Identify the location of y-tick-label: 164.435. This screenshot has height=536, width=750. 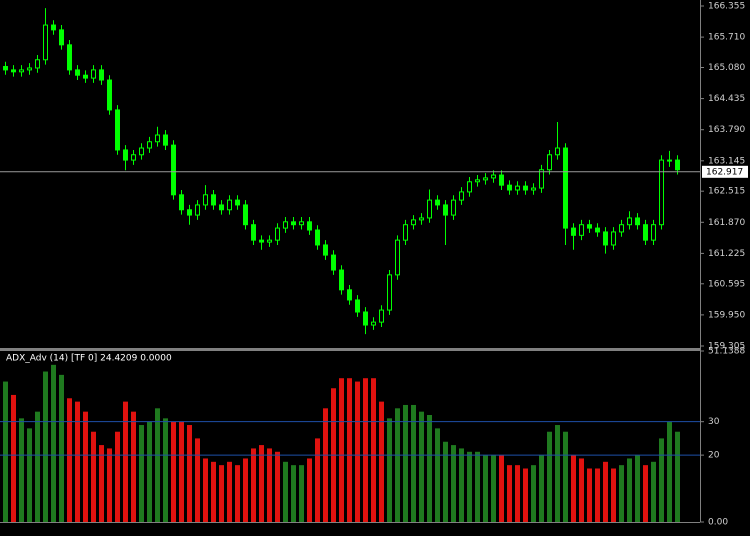
(726, 99).